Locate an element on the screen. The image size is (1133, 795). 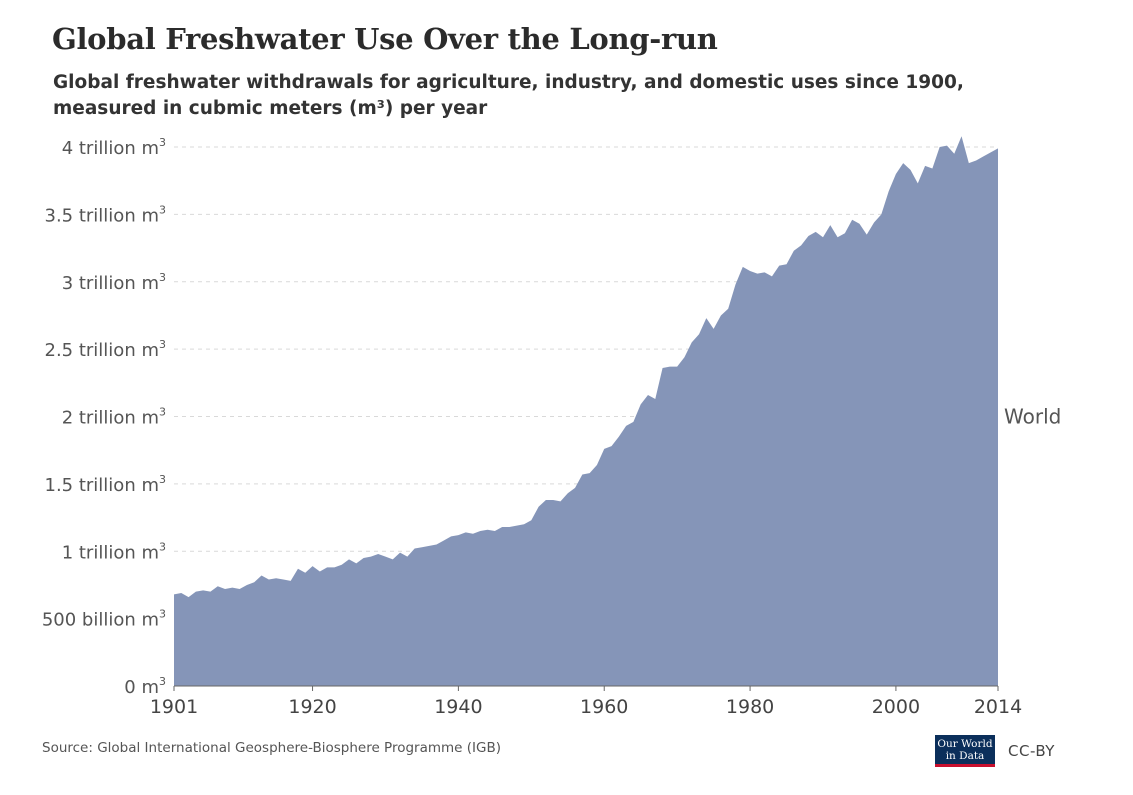
y-tick-label: 2.5 trillion m3 is located at coordinates (106, 349).